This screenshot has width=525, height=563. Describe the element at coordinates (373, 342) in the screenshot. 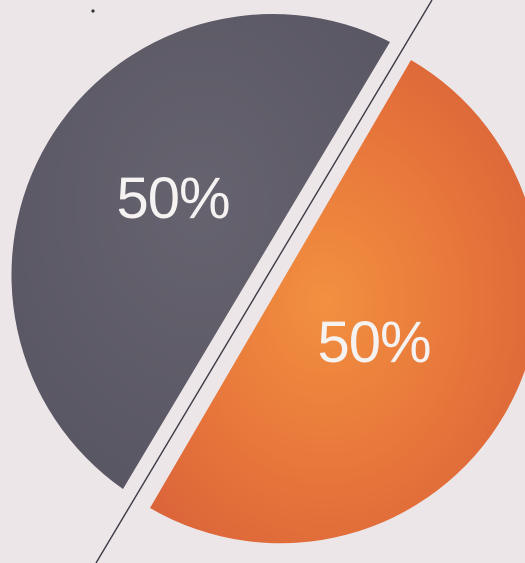

I see `slice-label-orange: 50%` at that location.